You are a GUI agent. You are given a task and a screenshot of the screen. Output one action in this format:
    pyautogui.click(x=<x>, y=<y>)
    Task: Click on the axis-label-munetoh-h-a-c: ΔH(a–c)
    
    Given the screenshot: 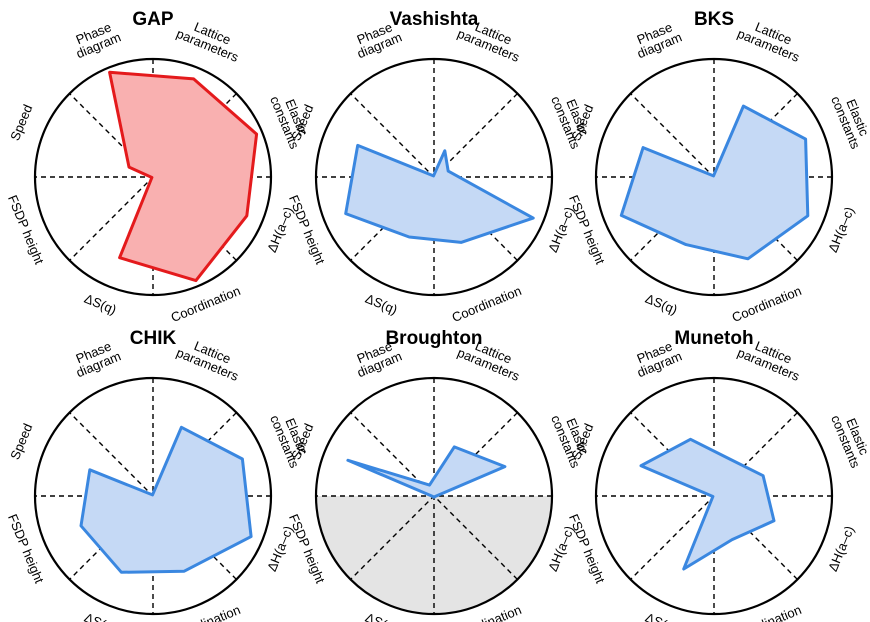 What is the action you would take?
    pyautogui.click(x=841, y=549)
    